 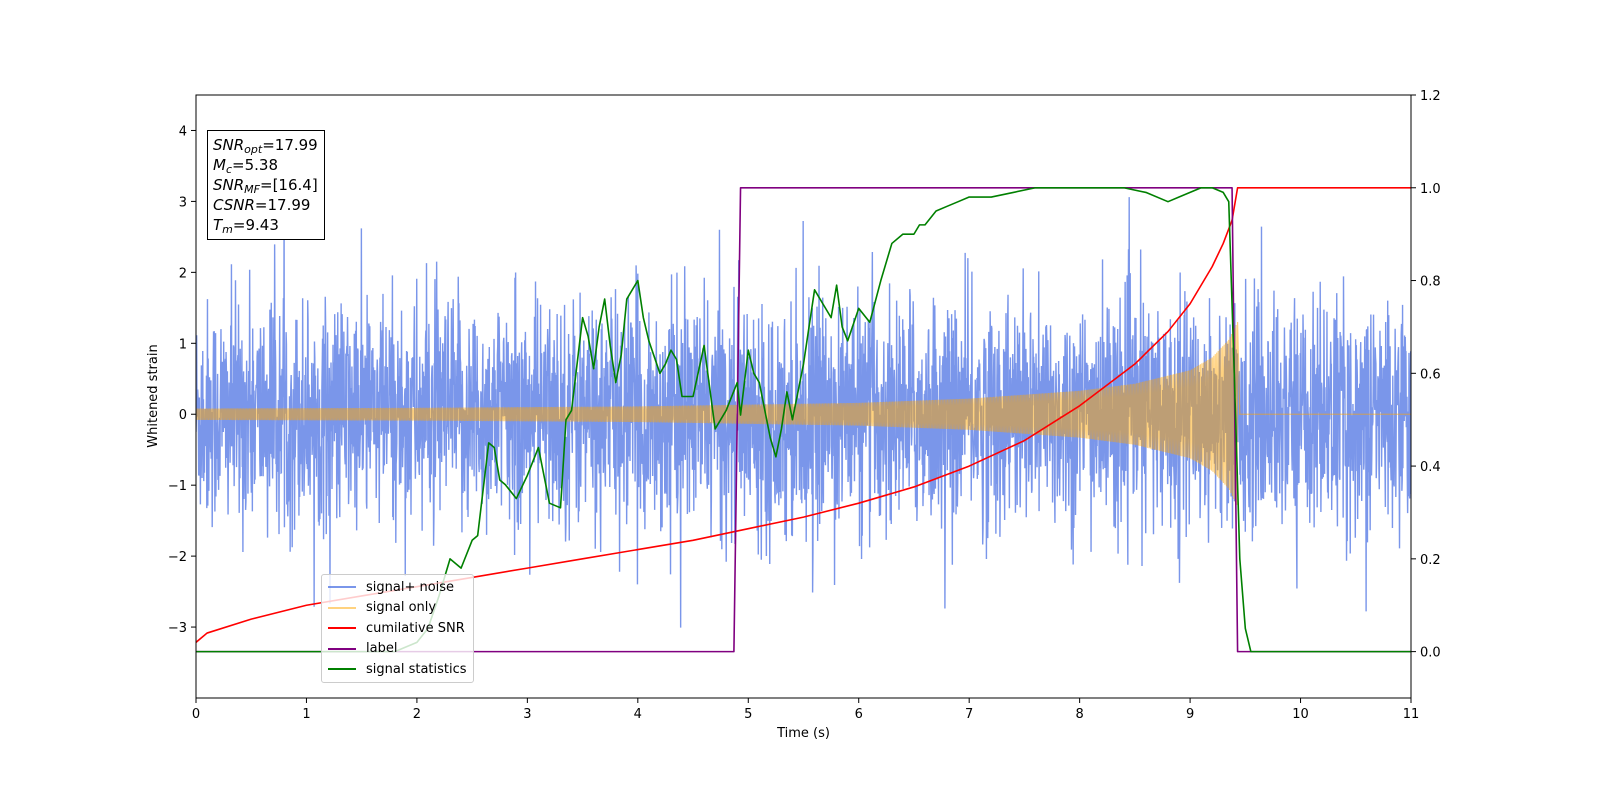 What do you see at coordinates (416, 669) in the screenshot?
I see `legend-label-signal-statistics: signal statistics` at bounding box center [416, 669].